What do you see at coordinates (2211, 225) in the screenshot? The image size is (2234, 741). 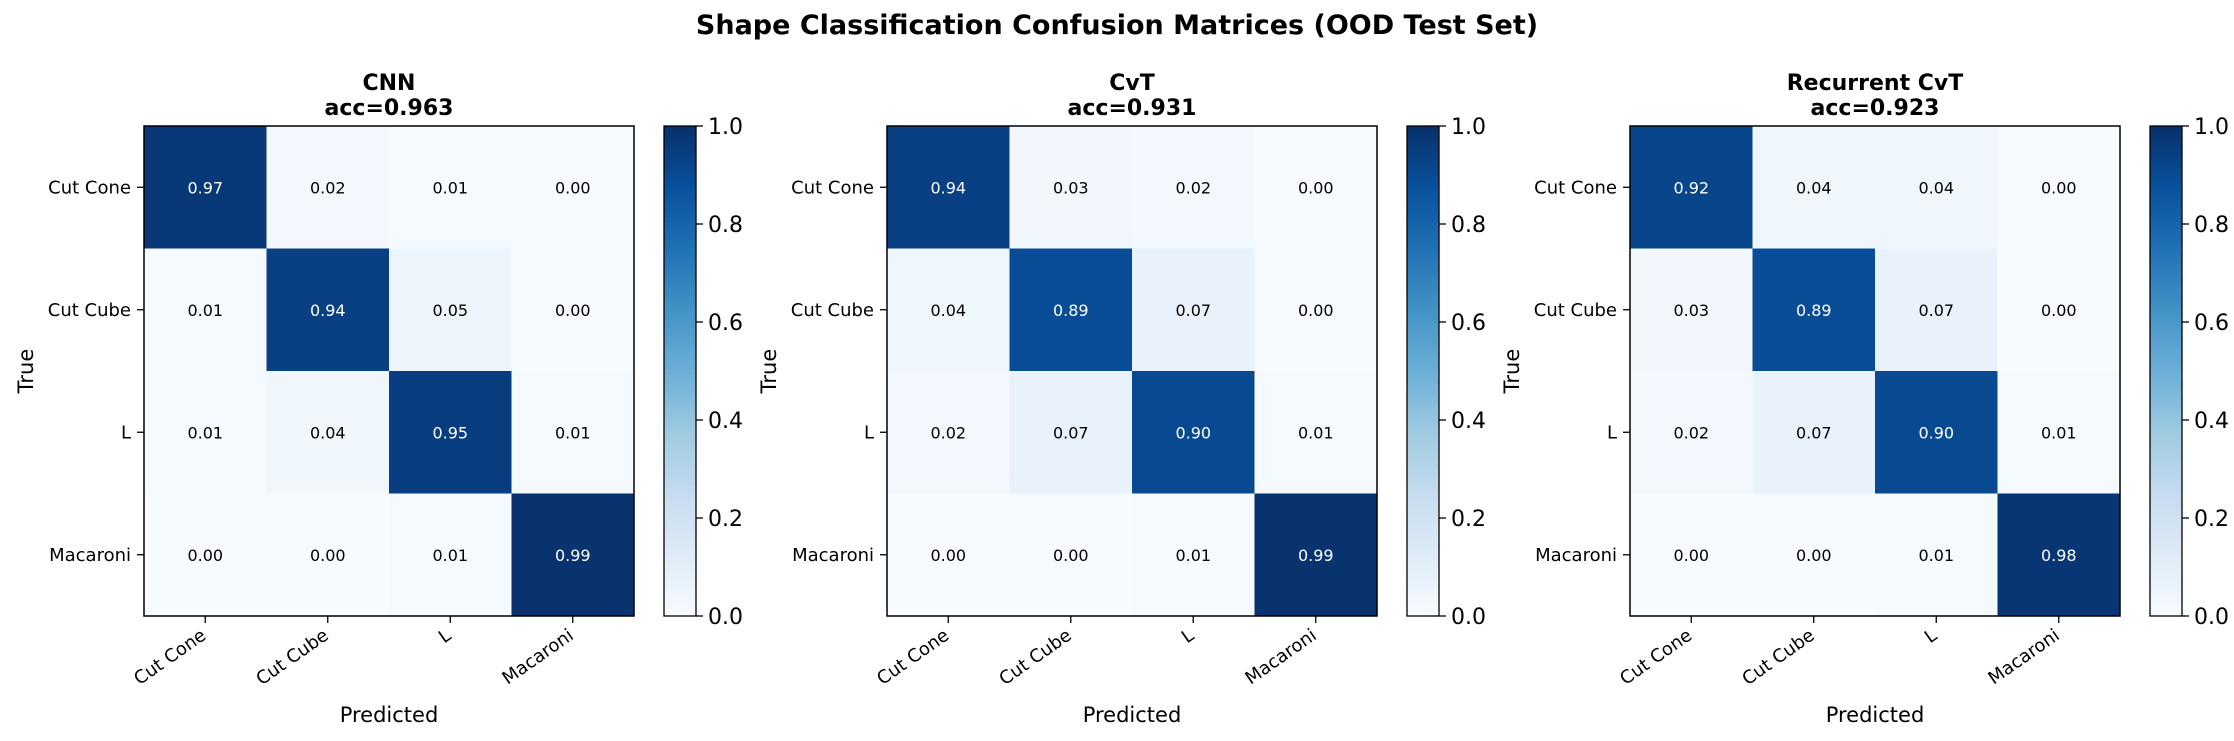 I see `colorbar-tick-label: 0.8` at bounding box center [2211, 225].